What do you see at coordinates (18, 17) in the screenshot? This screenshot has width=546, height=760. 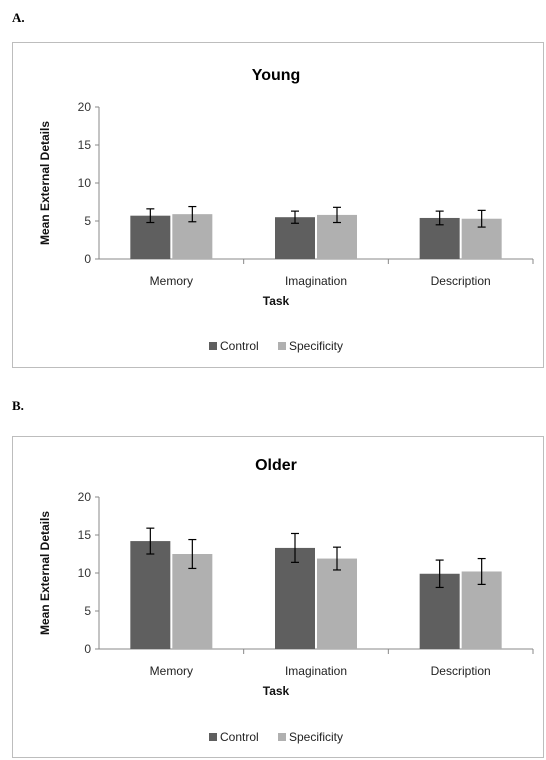 I see `panel-label-a: A.` at bounding box center [18, 17].